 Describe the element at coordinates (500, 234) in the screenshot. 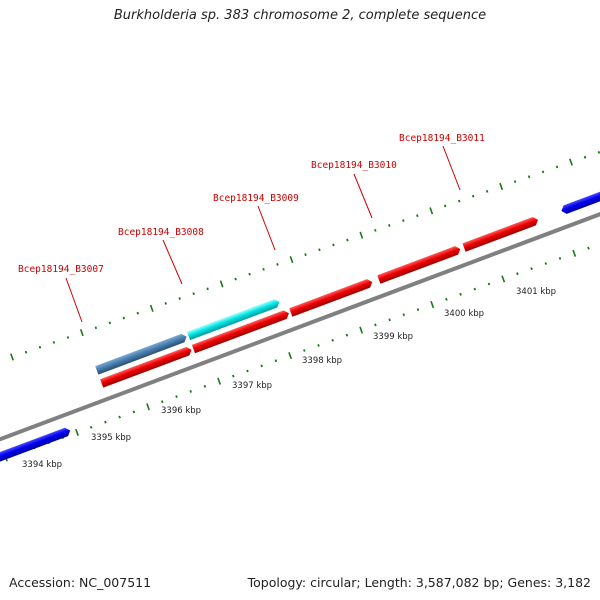

I see `gene-b3011` at that location.